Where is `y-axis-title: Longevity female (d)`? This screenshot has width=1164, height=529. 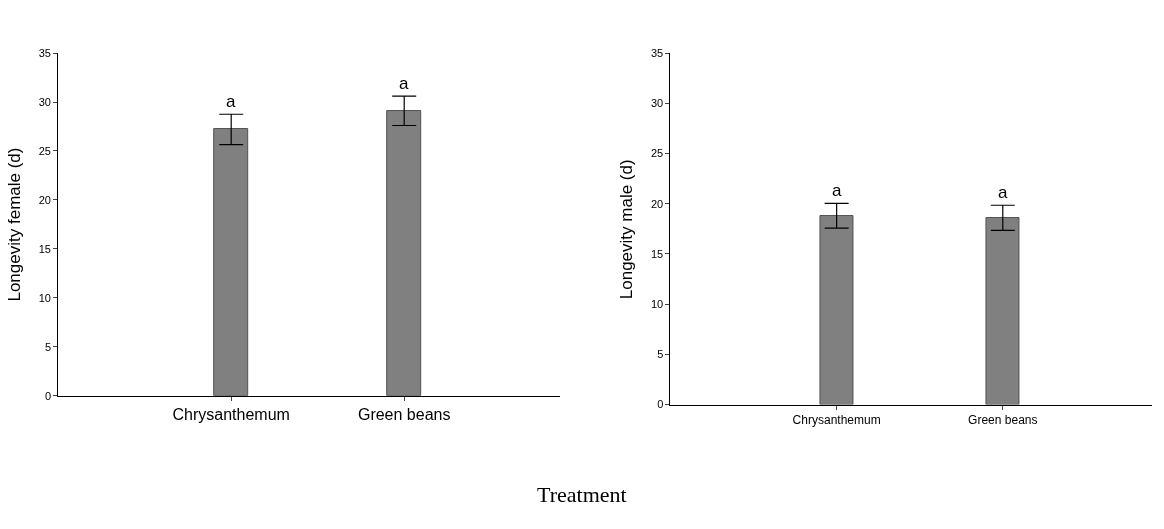
y-axis-title: Longevity female (d) is located at coordinates (14, 224).